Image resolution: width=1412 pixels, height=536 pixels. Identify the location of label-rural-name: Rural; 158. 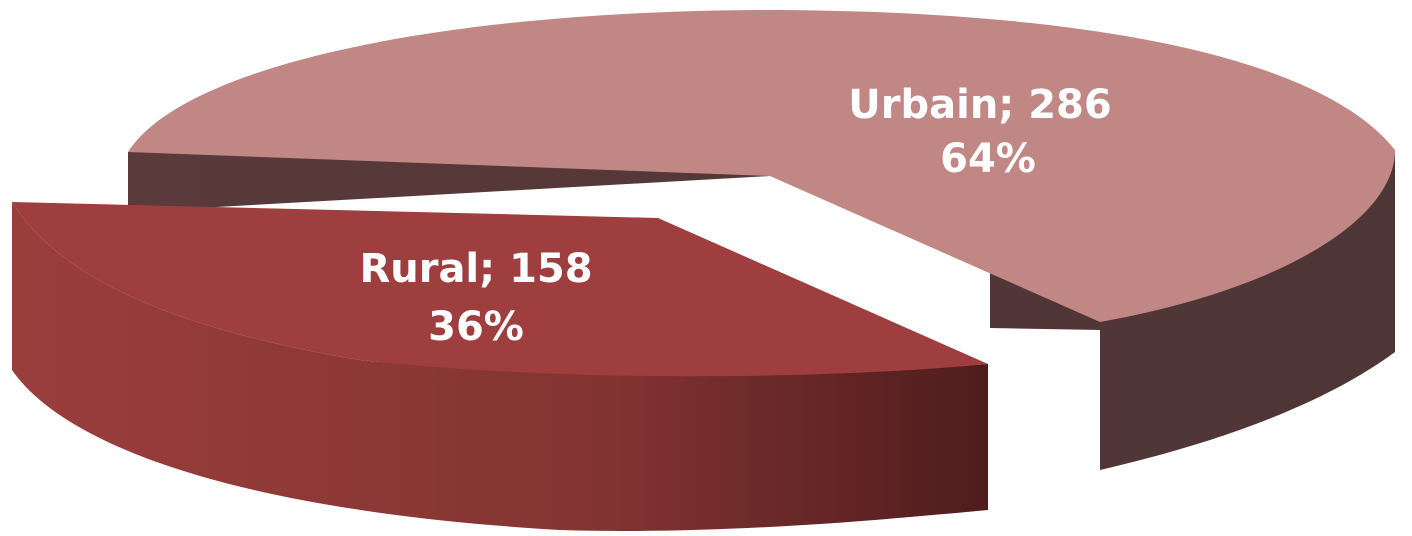
(475, 269).